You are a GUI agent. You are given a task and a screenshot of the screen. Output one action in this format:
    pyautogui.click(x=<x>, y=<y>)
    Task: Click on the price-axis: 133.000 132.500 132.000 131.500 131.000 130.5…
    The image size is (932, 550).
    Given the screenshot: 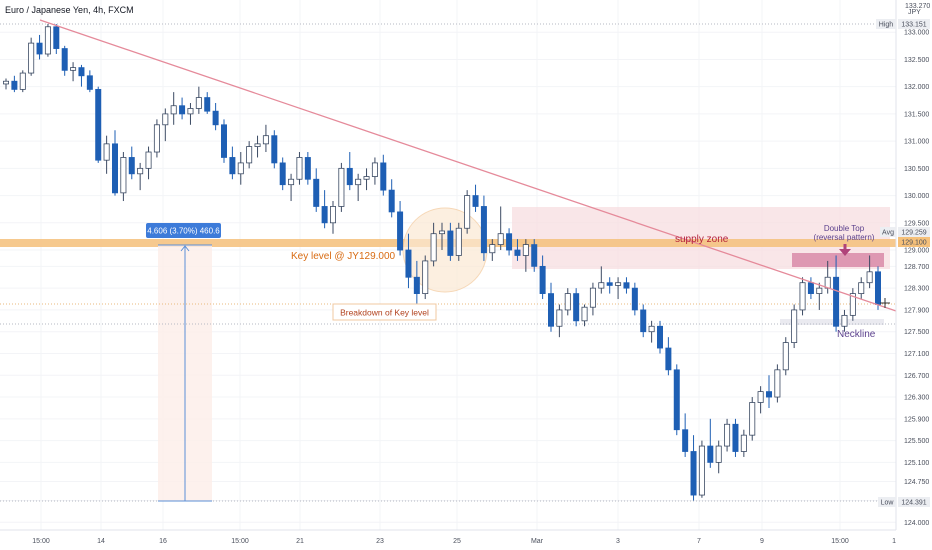 What is the action you would take?
    pyautogui.click(x=916, y=278)
    